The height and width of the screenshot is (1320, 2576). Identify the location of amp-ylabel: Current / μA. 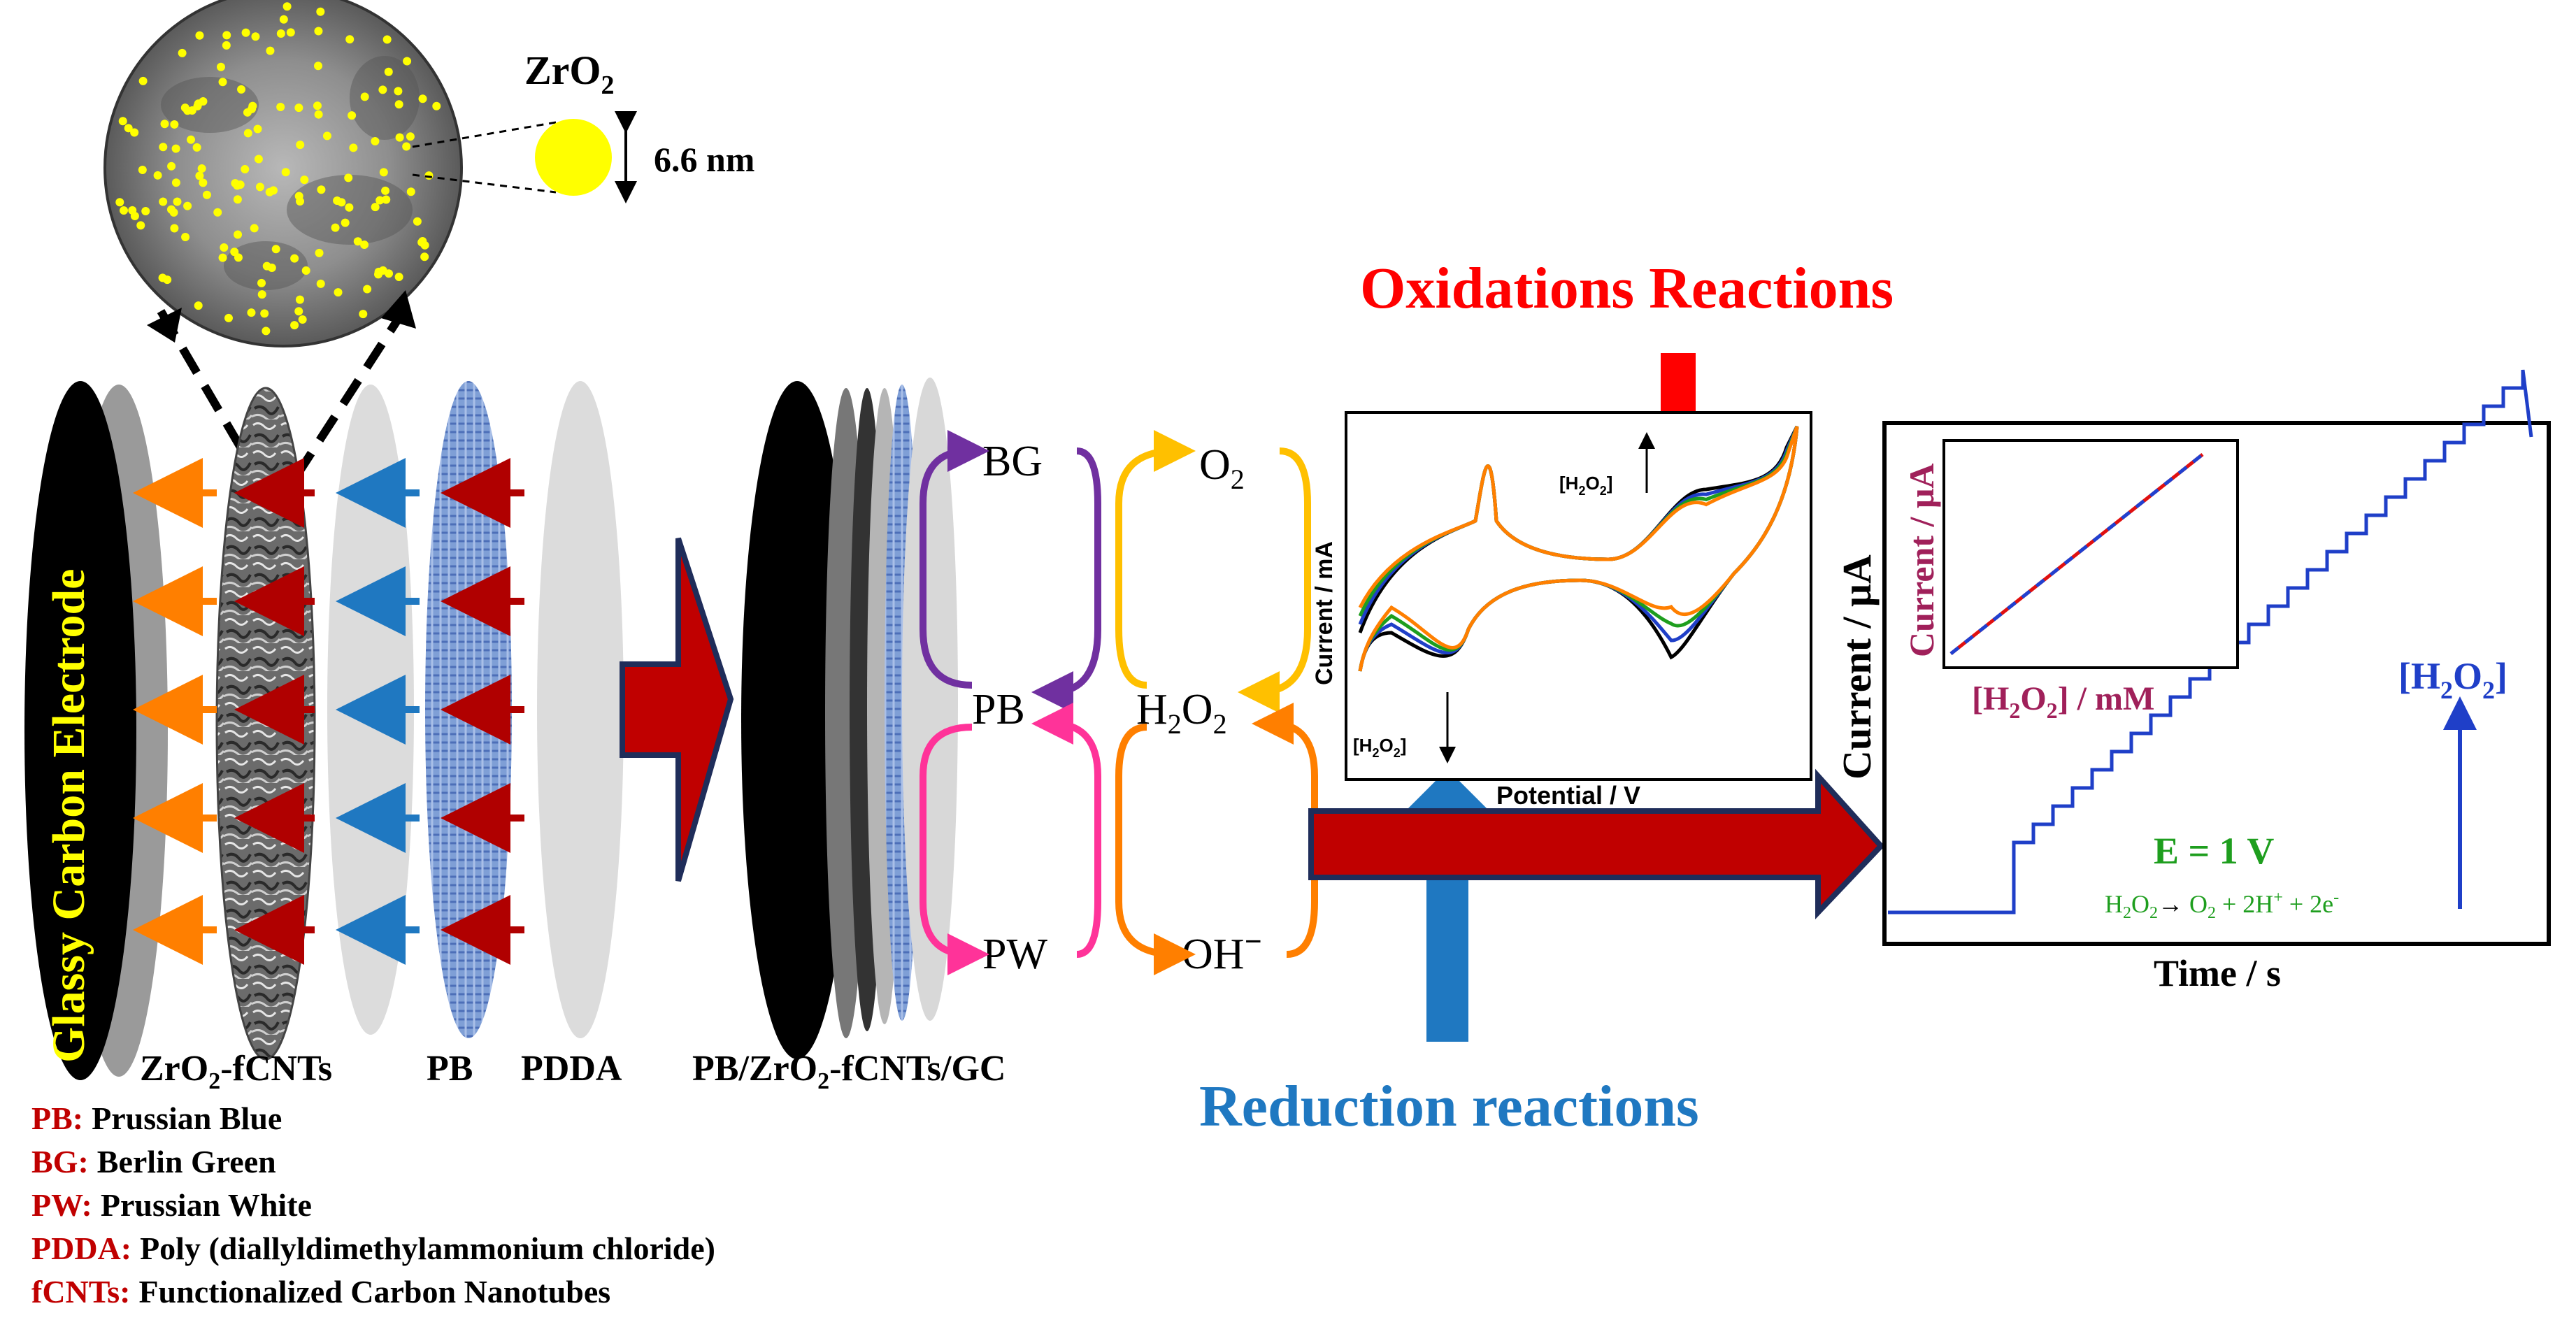
(1857, 667).